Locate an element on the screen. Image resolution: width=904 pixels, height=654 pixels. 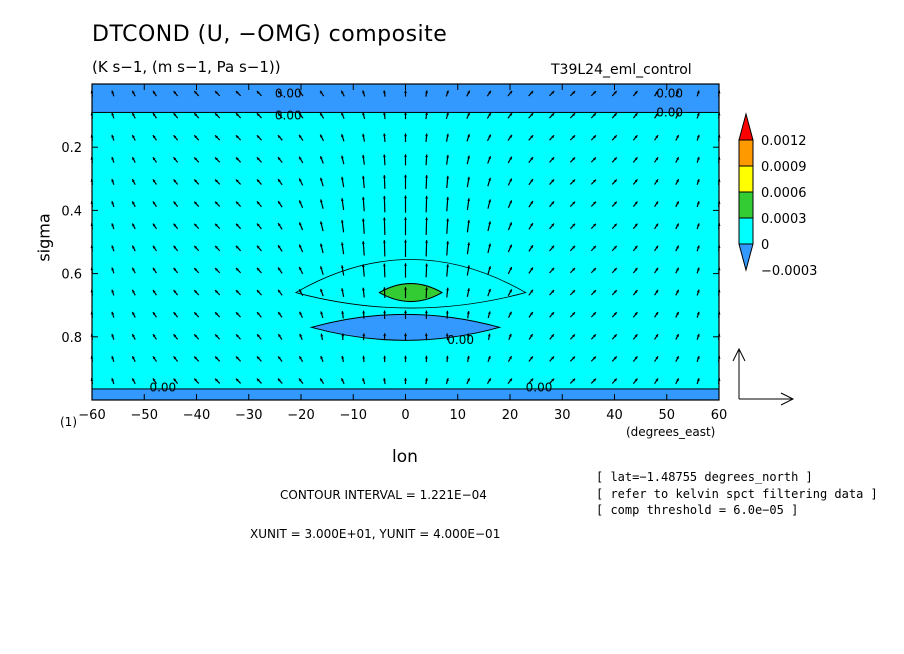
plot-number: (1) is located at coordinates (68, 422).